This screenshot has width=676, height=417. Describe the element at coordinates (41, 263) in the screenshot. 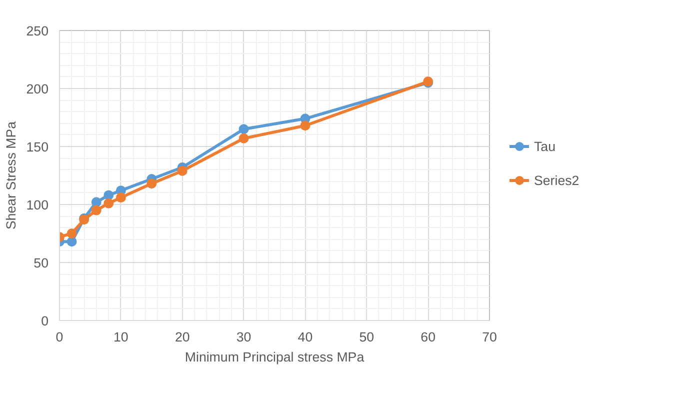

I see `y-tick-label: 50` at that location.